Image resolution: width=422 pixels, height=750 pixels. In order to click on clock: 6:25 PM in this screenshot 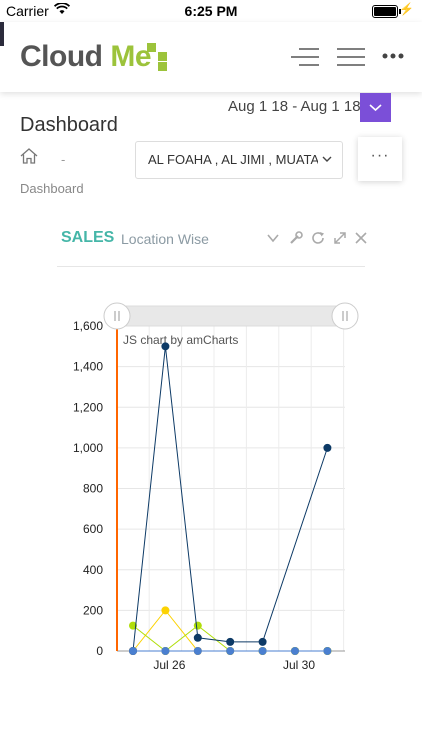, I will do `click(211, 11)`.